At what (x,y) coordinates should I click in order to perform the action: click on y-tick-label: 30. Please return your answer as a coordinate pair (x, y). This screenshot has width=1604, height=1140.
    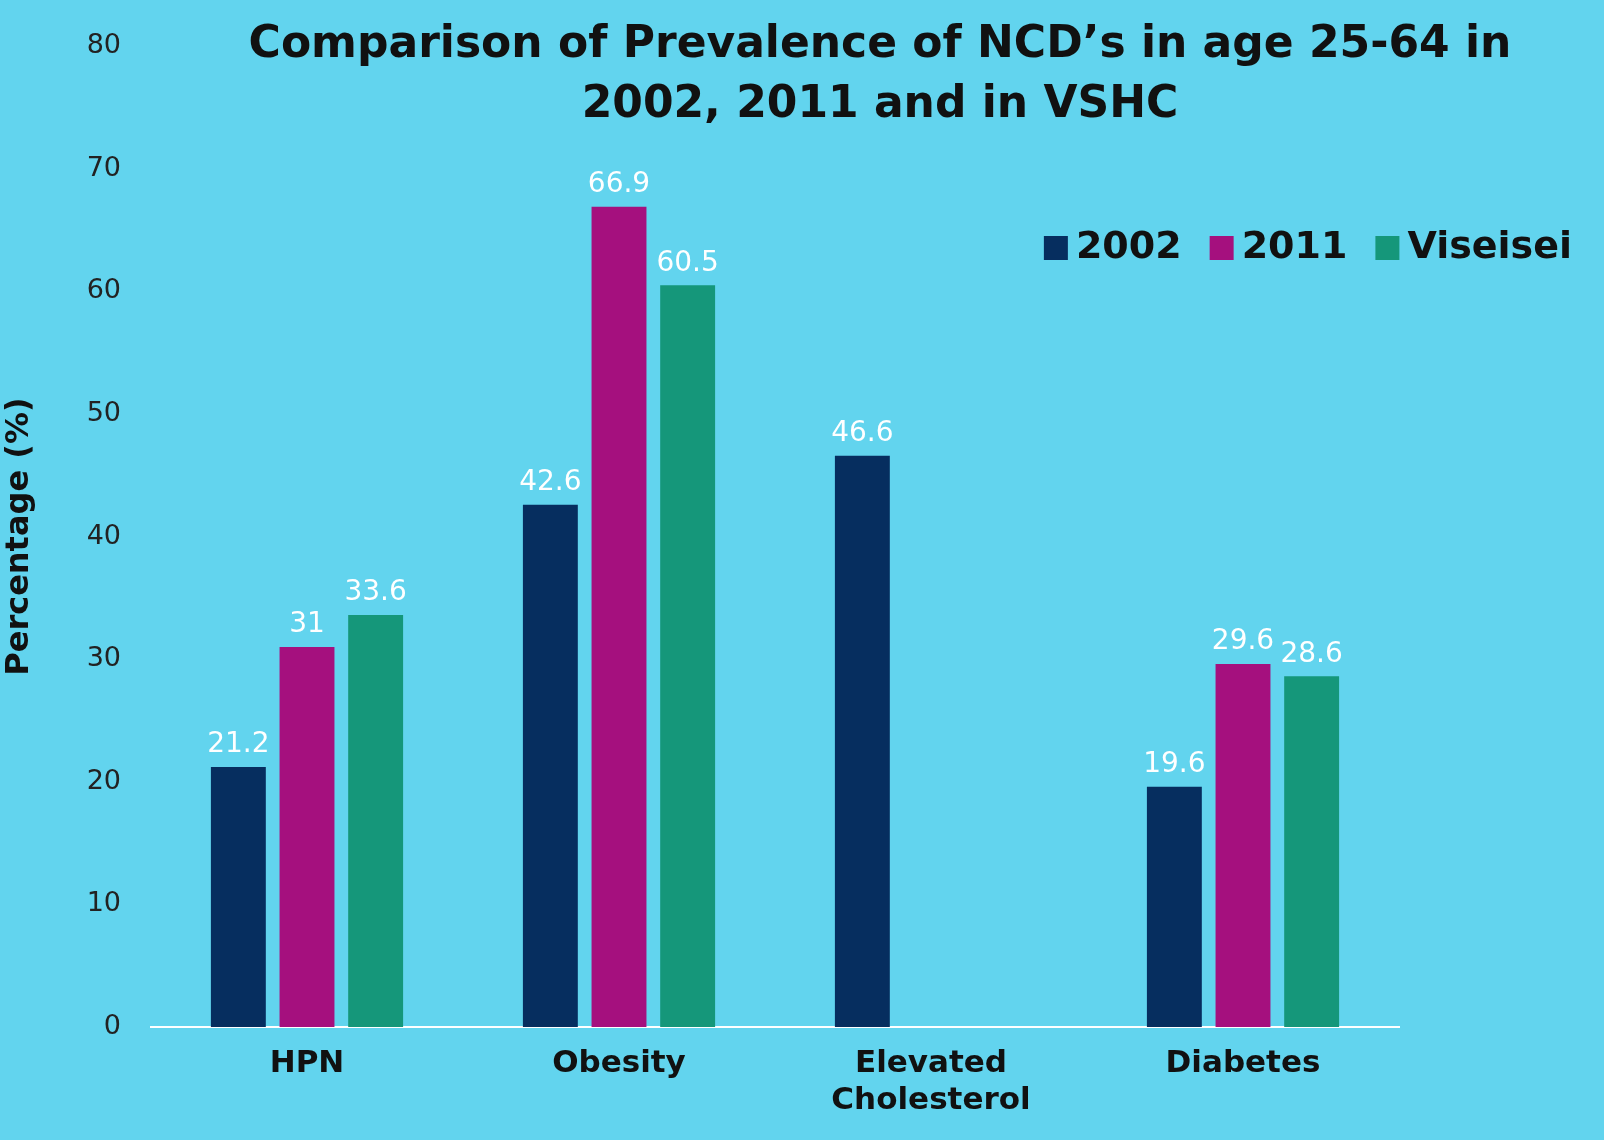
    Looking at the image, I should click on (103, 657).